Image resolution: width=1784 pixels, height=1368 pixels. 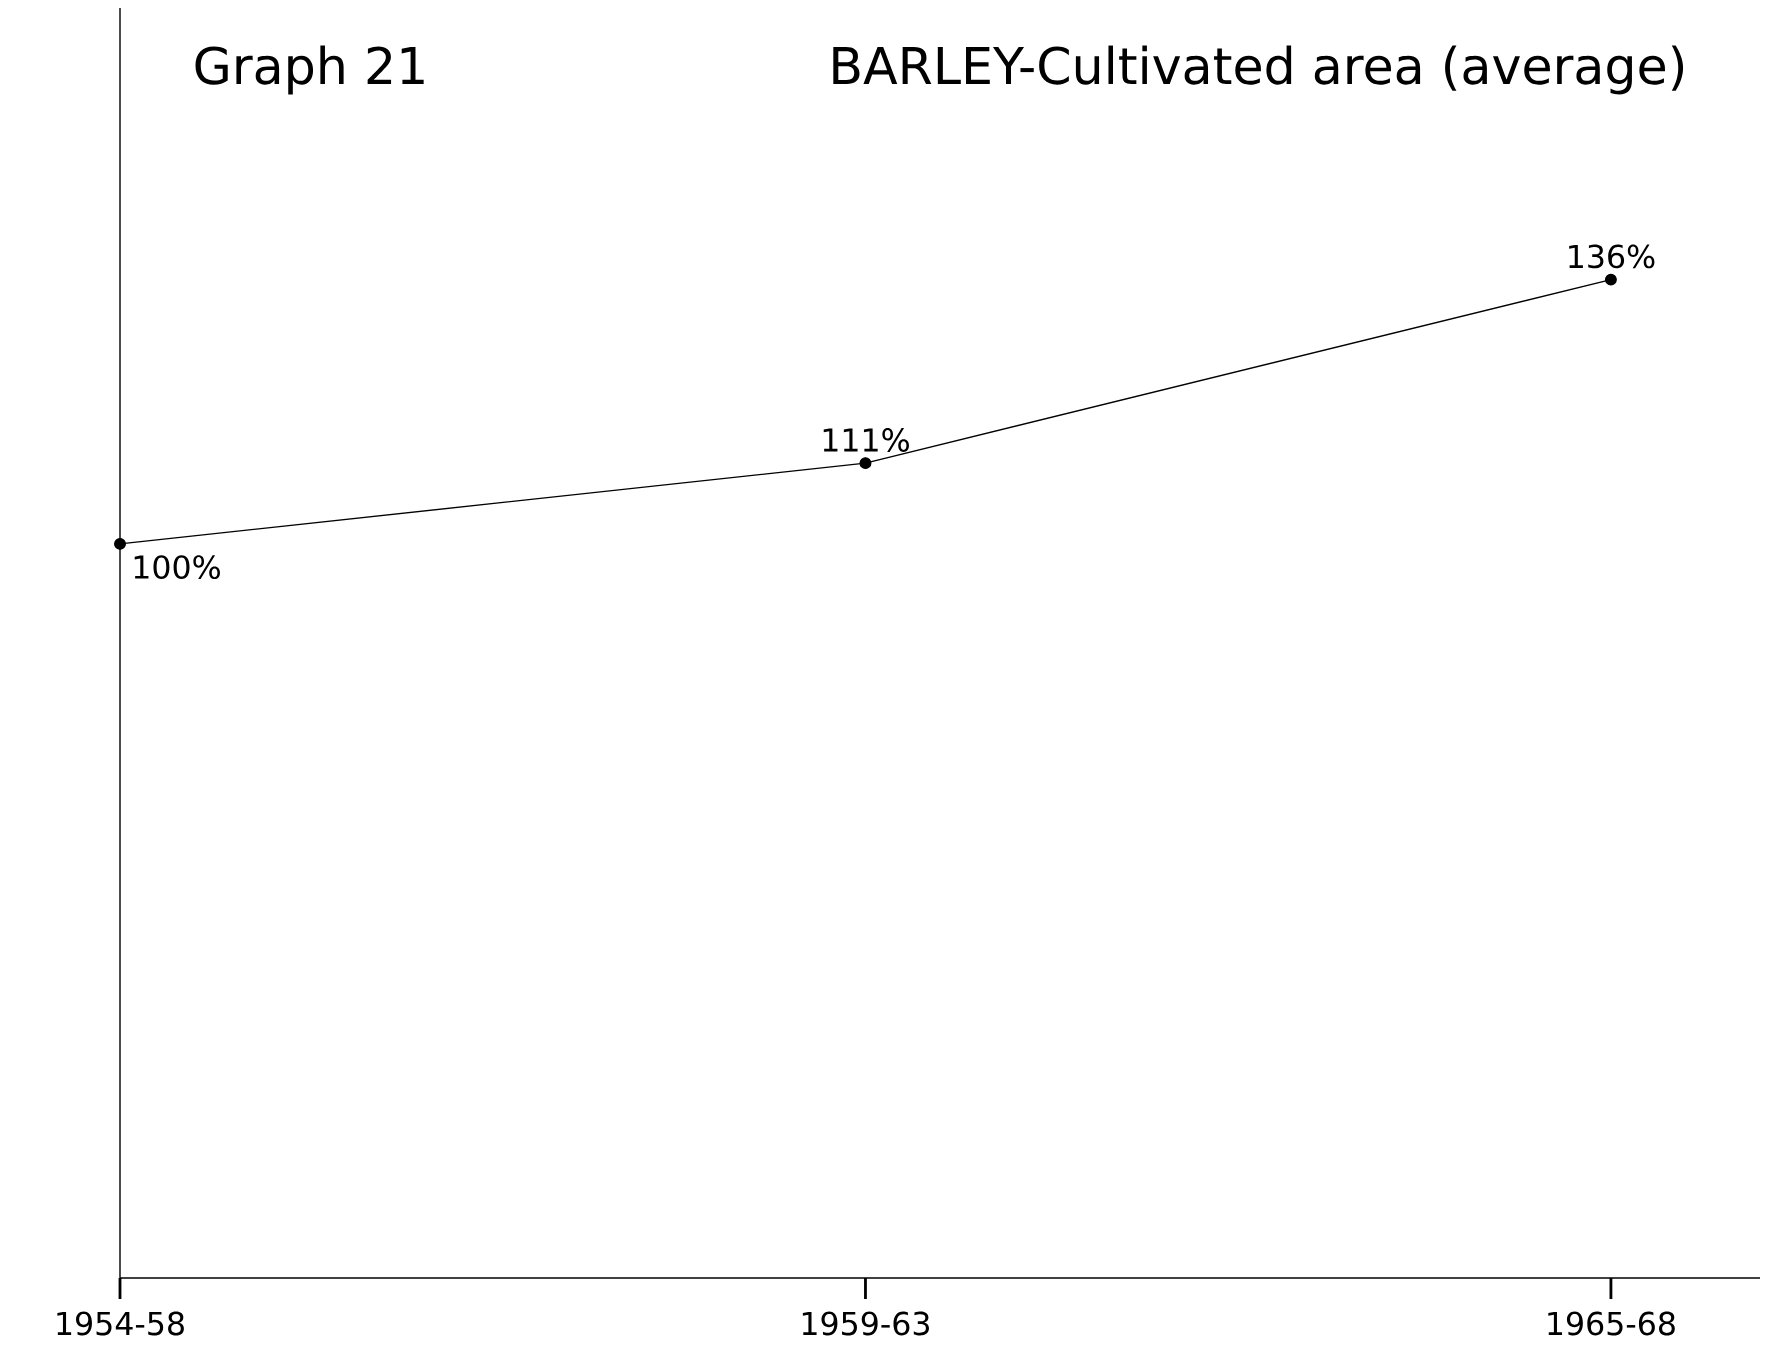 What do you see at coordinates (177, 567) in the screenshot?
I see `data-label: 100%` at bounding box center [177, 567].